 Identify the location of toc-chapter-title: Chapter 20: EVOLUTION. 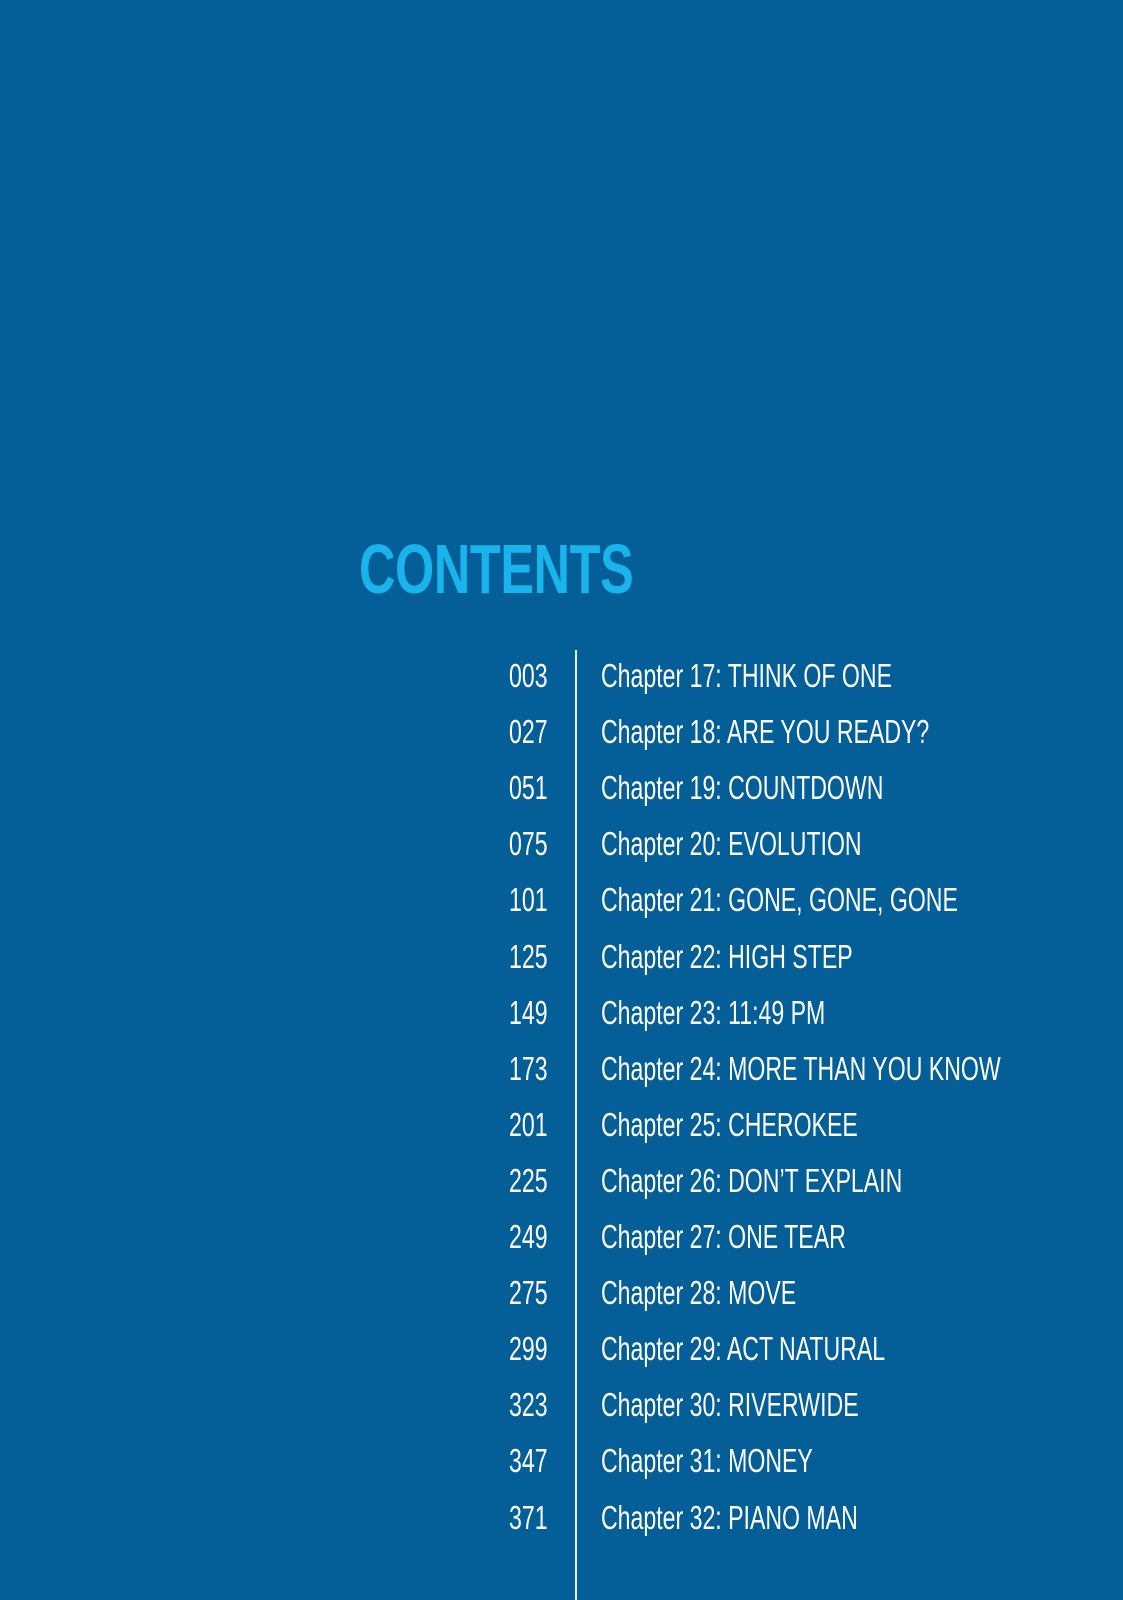
(731, 844).